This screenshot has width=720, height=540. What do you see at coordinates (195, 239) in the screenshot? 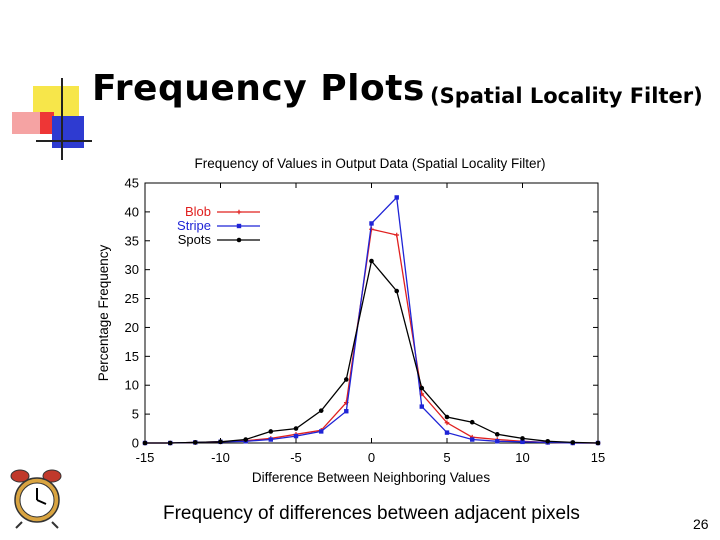
I see `legend-label-spots: Spots` at bounding box center [195, 239].